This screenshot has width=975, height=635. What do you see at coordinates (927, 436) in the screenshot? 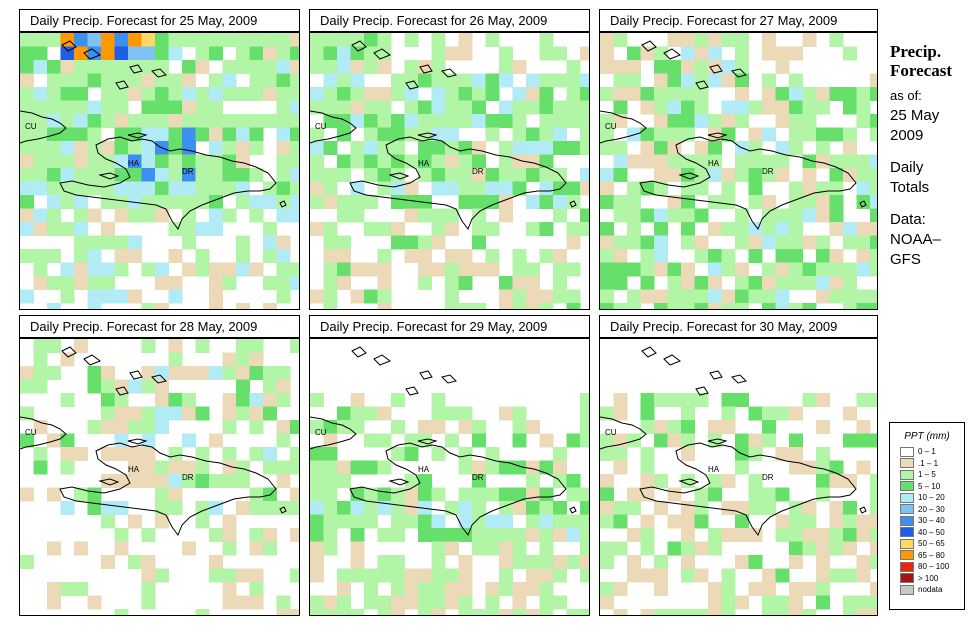
I see `legend-title: PPT (mm)` at bounding box center [927, 436].